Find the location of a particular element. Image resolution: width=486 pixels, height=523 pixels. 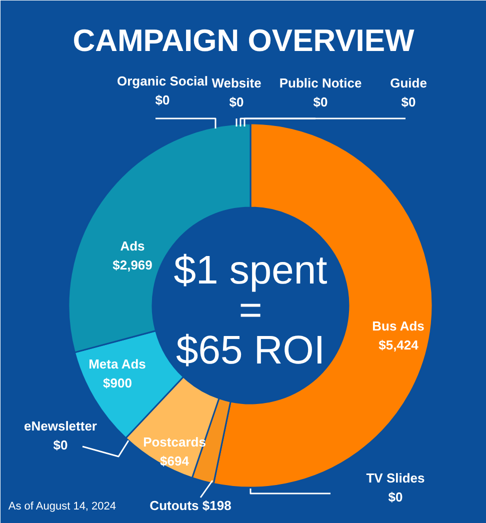

text: As of August 14, 2024 is located at coordinates (62, 506).